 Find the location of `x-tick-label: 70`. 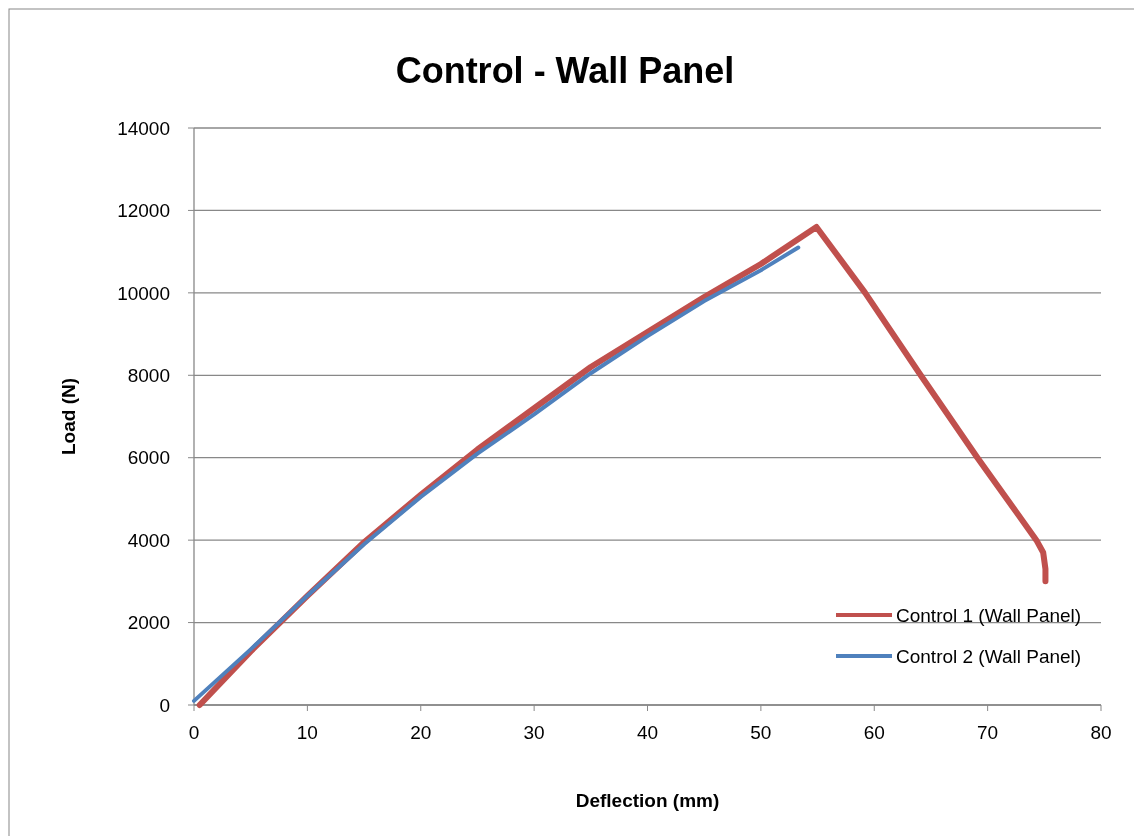

x-tick-label: 70 is located at coordinates (988, 732).